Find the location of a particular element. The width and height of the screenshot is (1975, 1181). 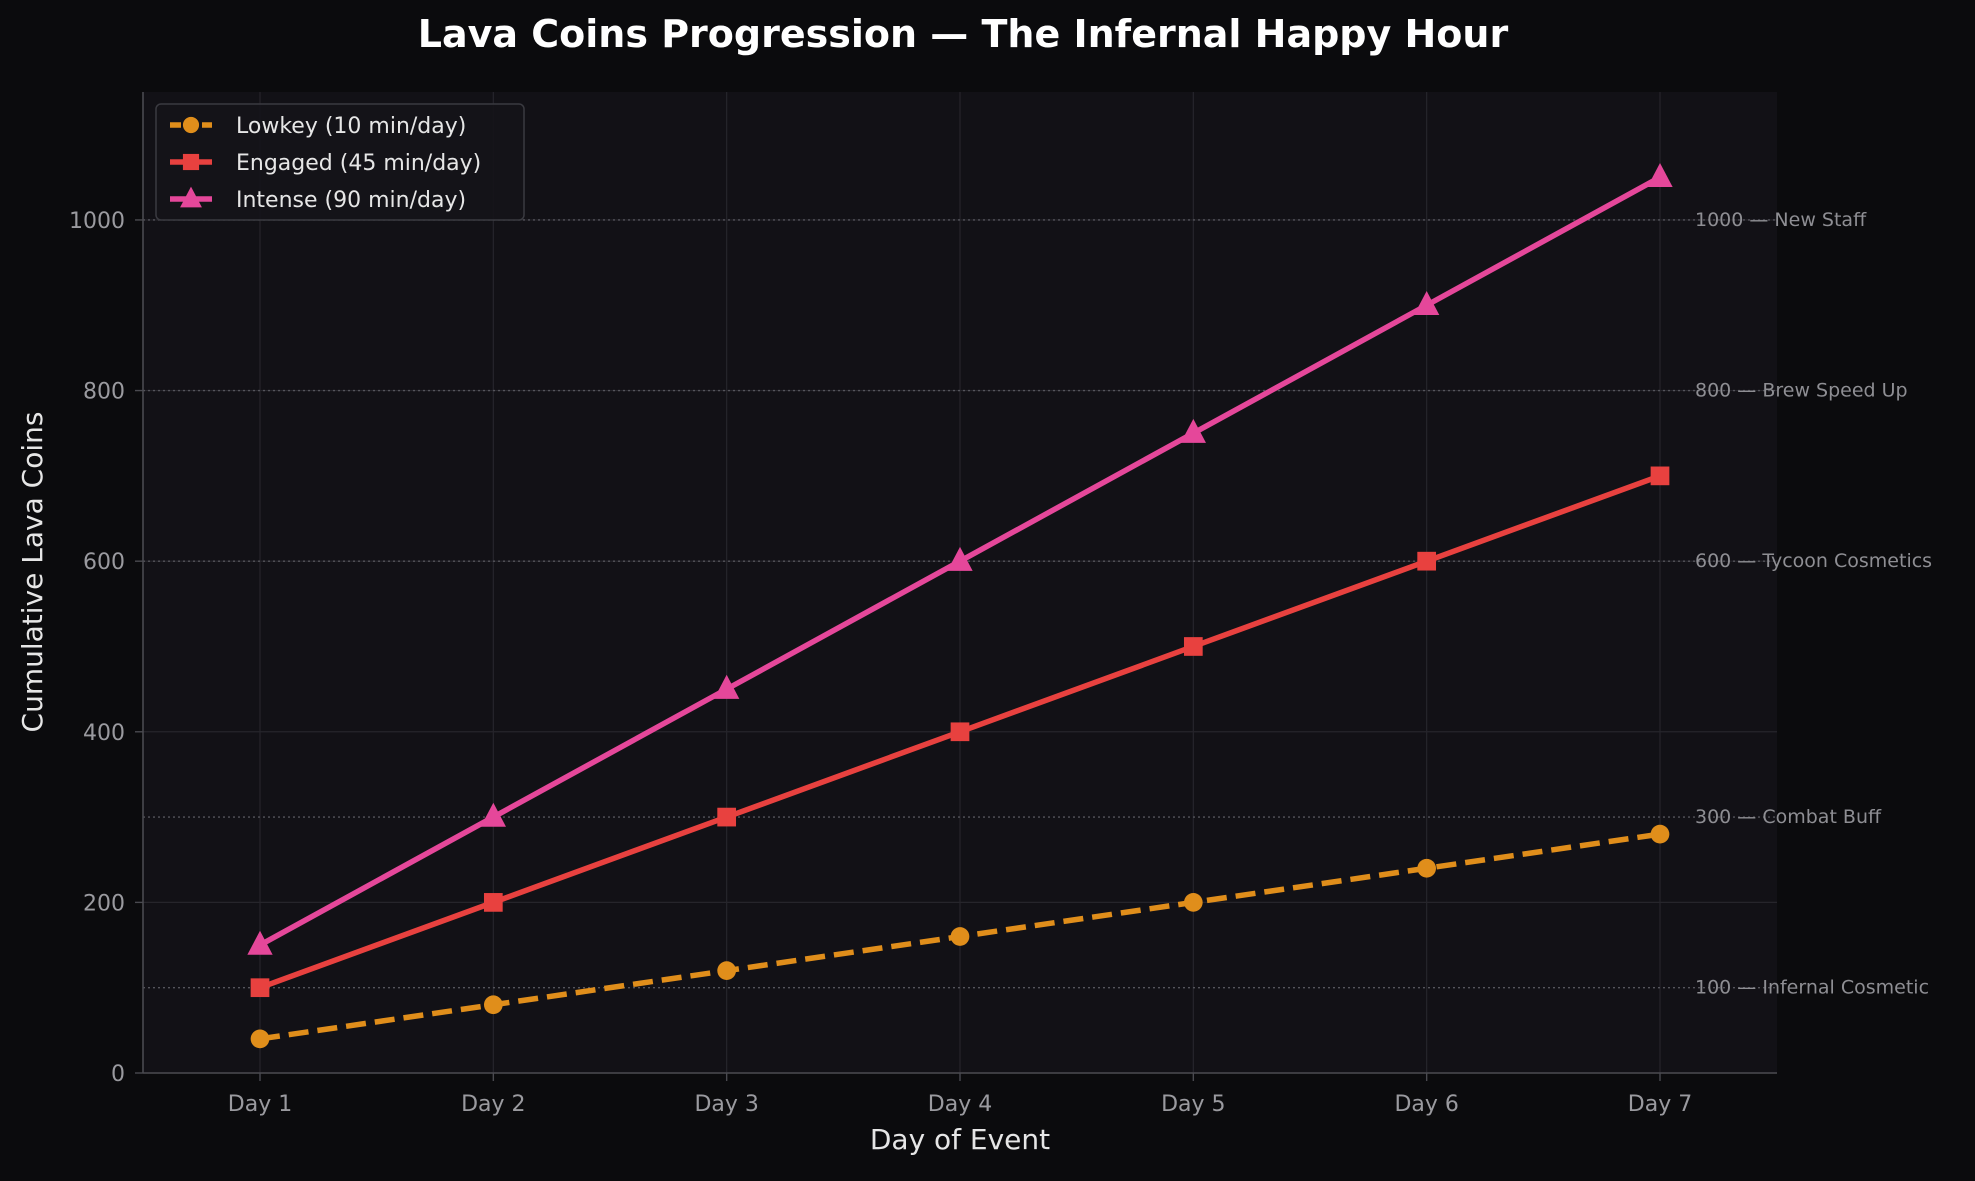

x-tick-label: Day 5 is located at coordinates (1193, 1104).